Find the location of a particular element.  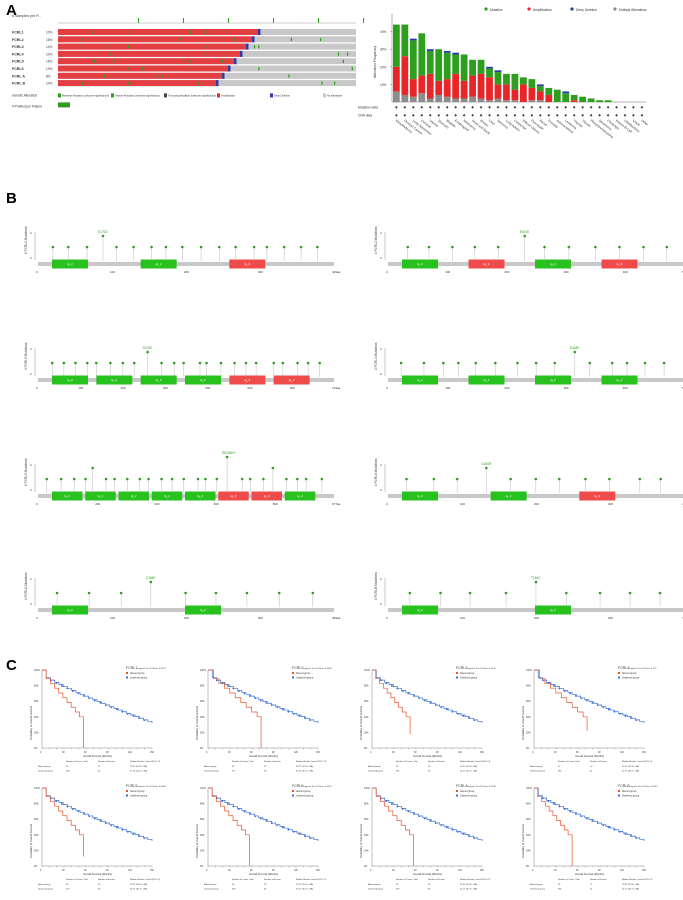

km-table-cell: 14 is located at coordinates (99, 885).